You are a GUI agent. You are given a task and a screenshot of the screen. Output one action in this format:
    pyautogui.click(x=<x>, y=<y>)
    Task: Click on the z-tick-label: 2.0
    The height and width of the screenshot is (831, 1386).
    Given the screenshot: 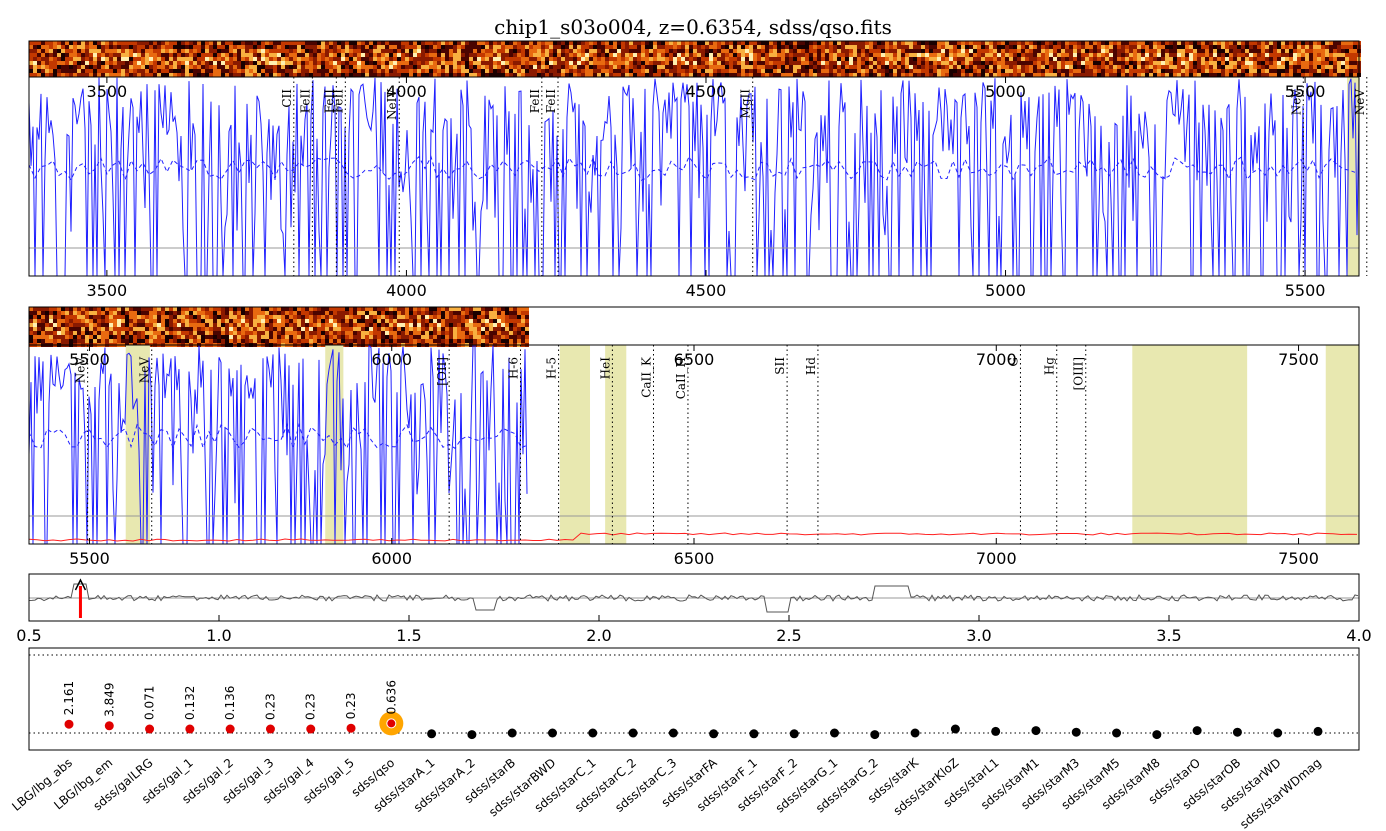 What is the action you would take?
    pyautogui.click(x=598, y=635)
    